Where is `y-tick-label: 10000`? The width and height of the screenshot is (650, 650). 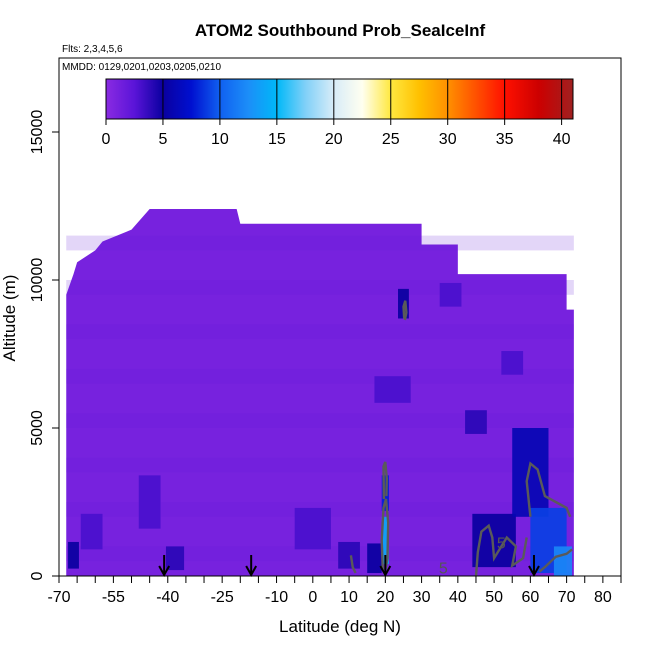 y-tick-label: 10000 is located at coordinates (37, 280).